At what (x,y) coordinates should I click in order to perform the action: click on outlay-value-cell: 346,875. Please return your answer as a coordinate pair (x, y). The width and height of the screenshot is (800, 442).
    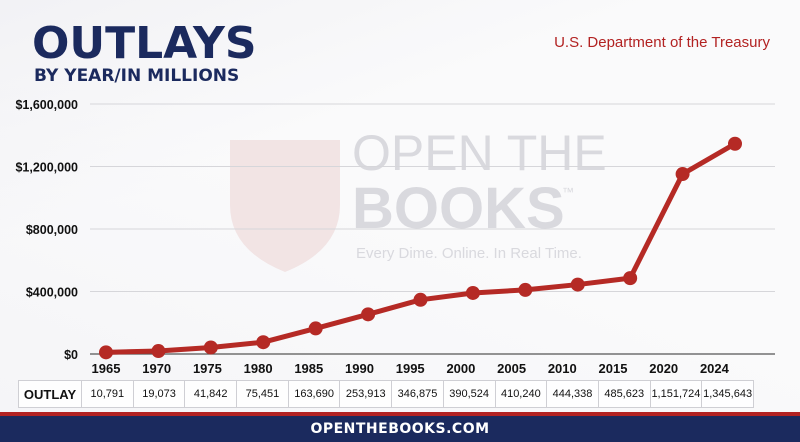
    Looking at the image, I should click on (417, 394).